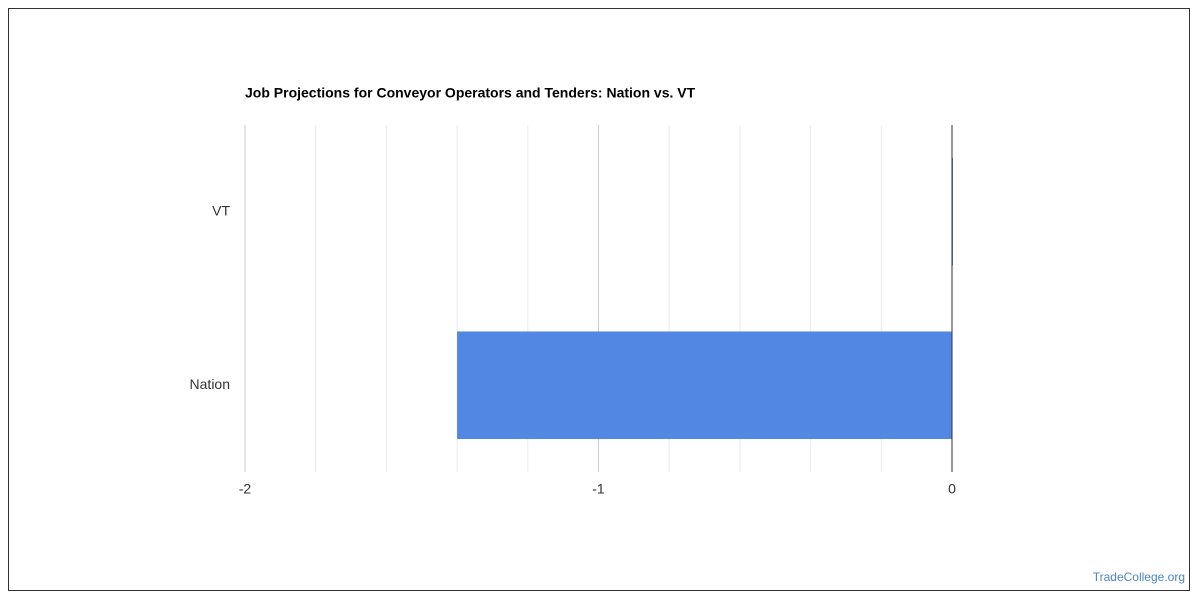  Describe the element at coordinates (245, 489) in the screenshot. I see `x-tick-label: -2` at that location.